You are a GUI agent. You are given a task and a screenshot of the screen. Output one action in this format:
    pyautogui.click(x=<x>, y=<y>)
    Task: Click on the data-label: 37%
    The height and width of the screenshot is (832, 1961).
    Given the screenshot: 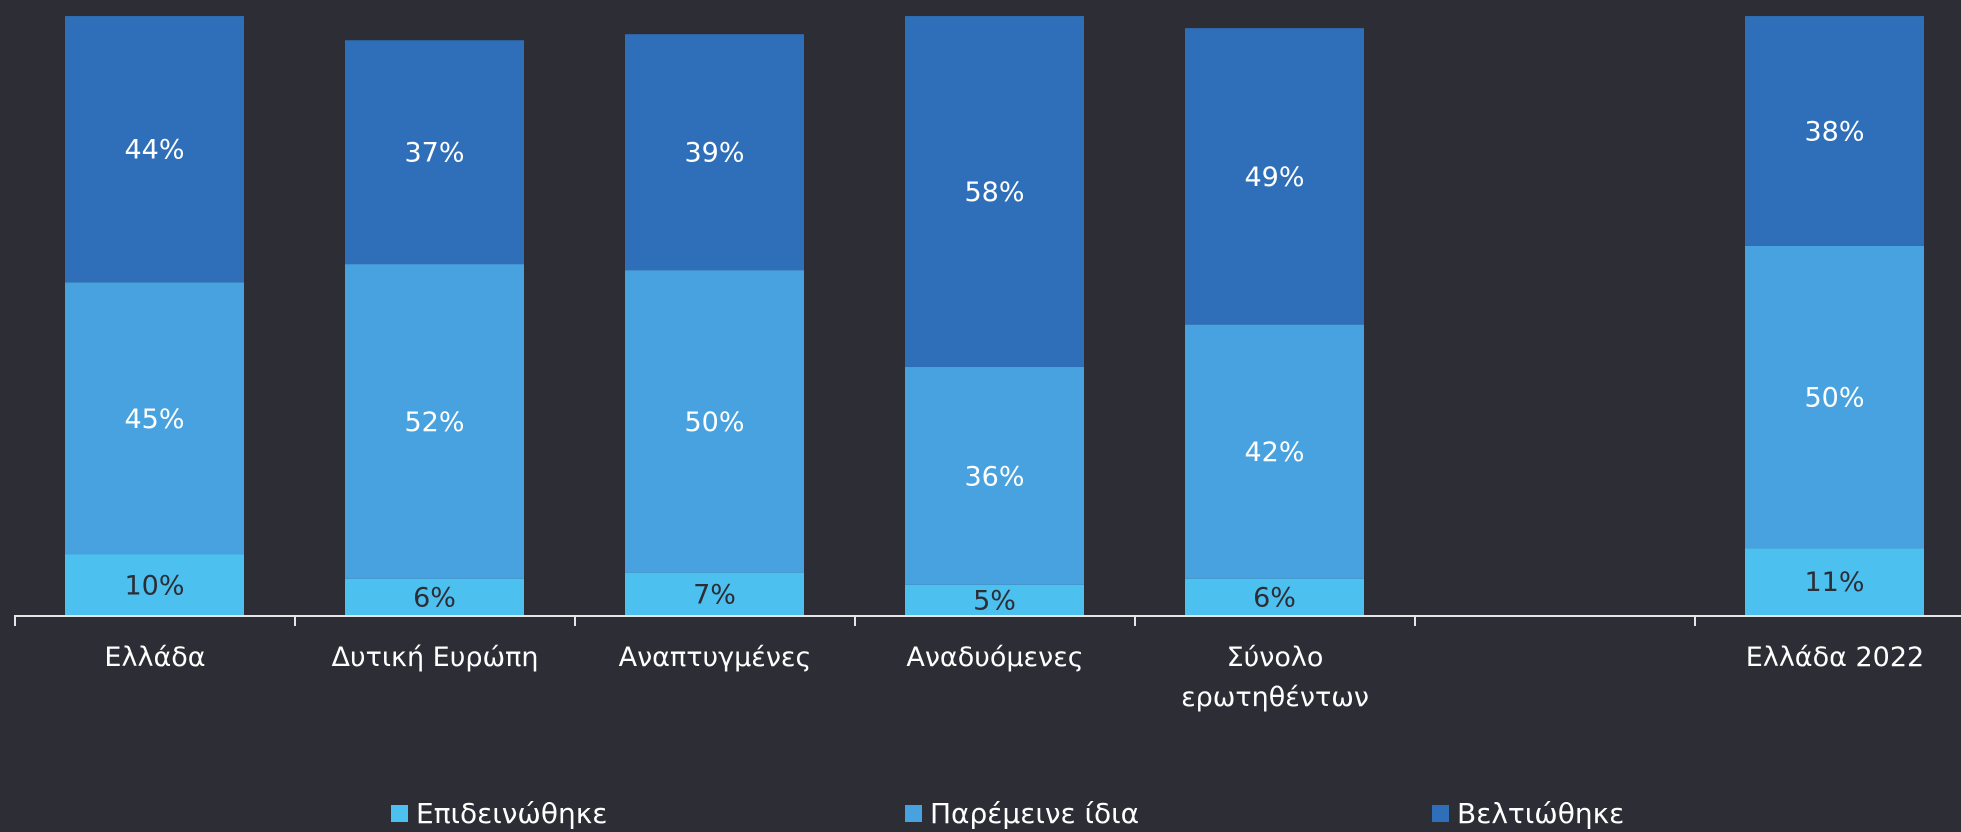 What is the action you would take?
    pyautogui.click(x=434, y=153)
    